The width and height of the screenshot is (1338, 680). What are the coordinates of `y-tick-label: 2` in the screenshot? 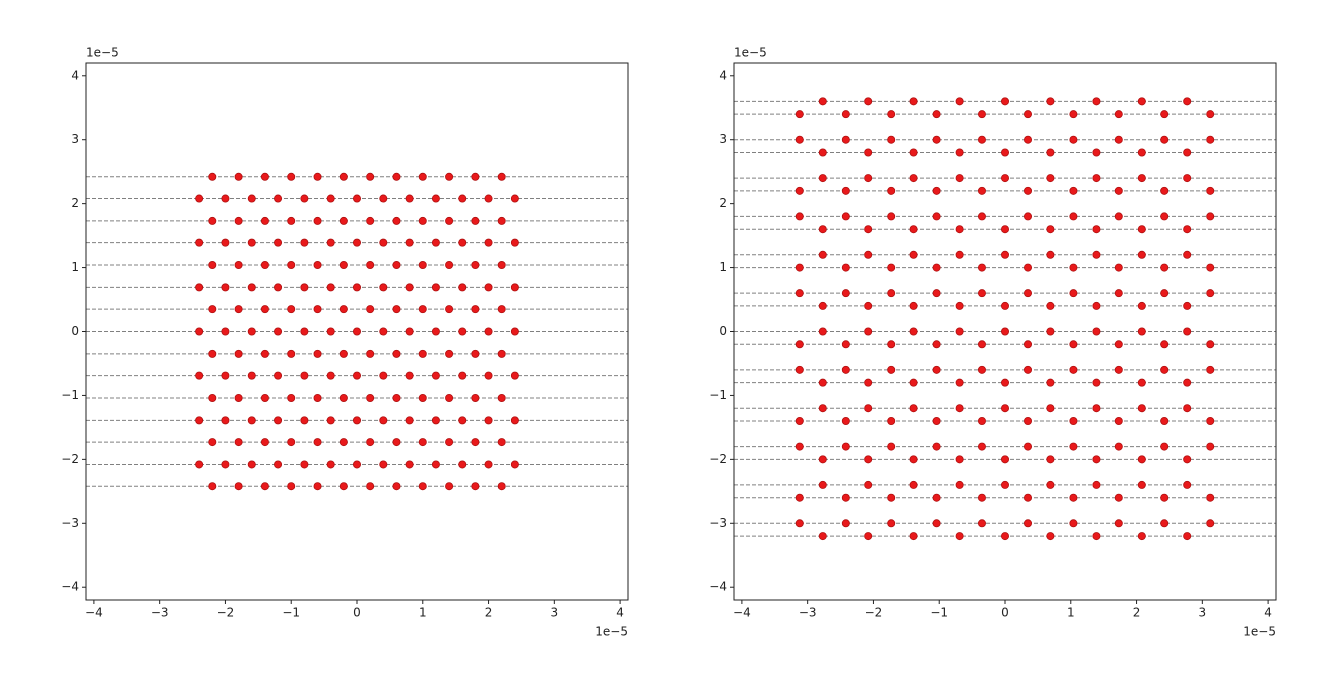 It's located at (723, 203).